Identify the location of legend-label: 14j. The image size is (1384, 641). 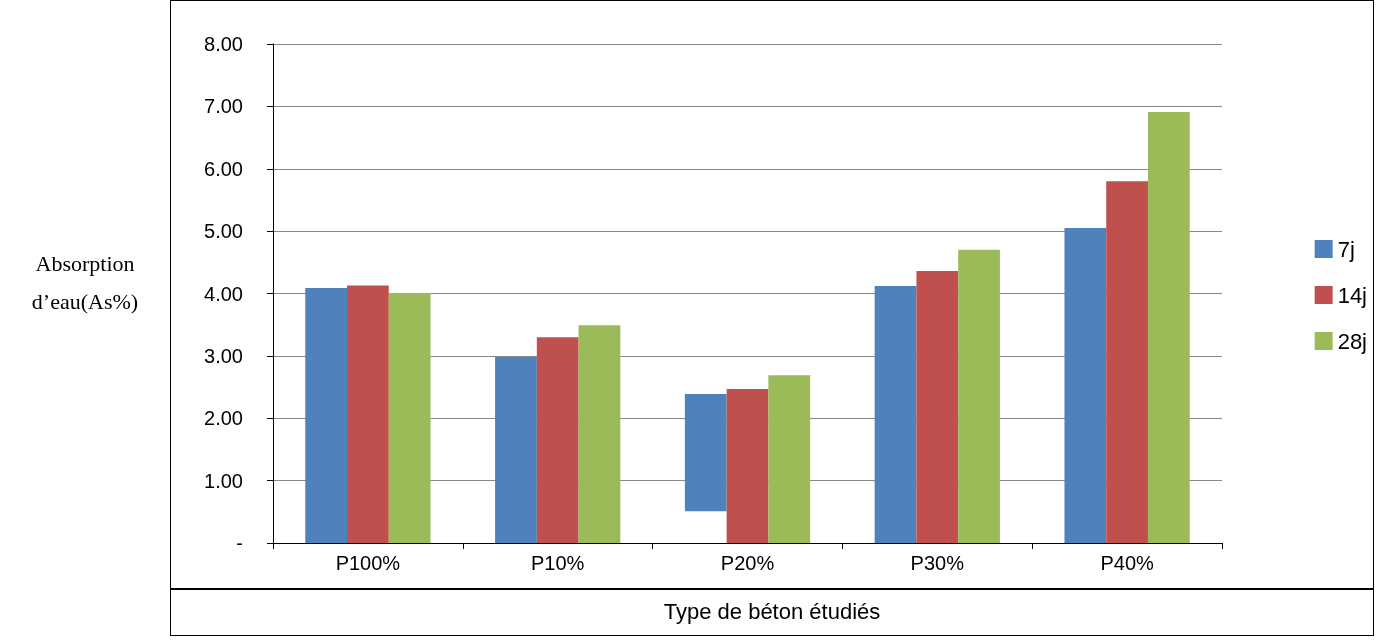
(1352, 295).